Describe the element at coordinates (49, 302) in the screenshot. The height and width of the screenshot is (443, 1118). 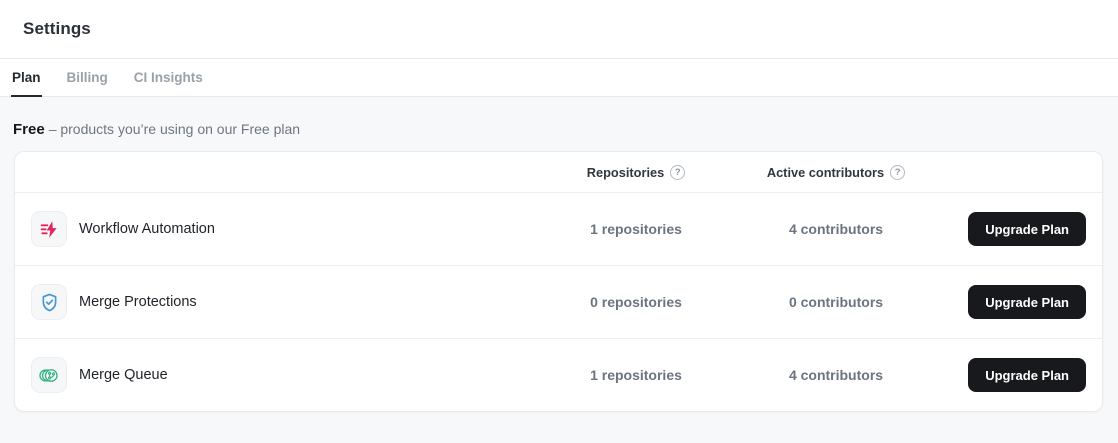
I see `shield-check-icon` at that location.